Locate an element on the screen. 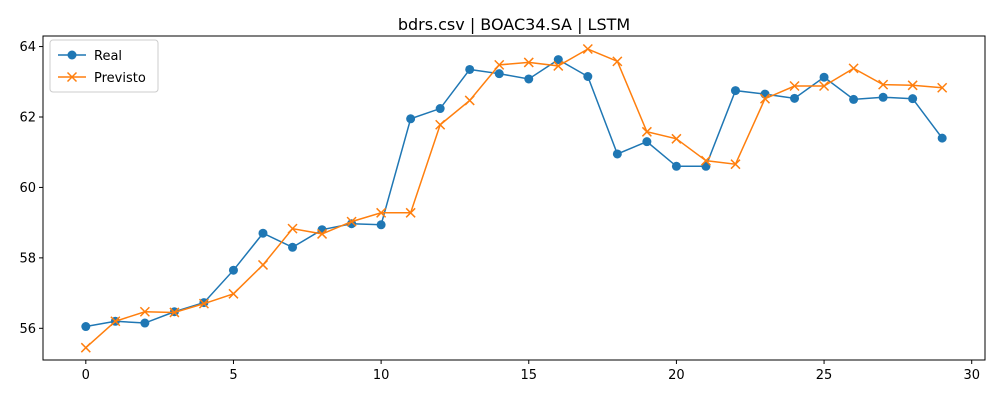 The height and width of the screenshot is (400, 1000). x-tick-label-5: 25 is located at coordinates (824, 375).